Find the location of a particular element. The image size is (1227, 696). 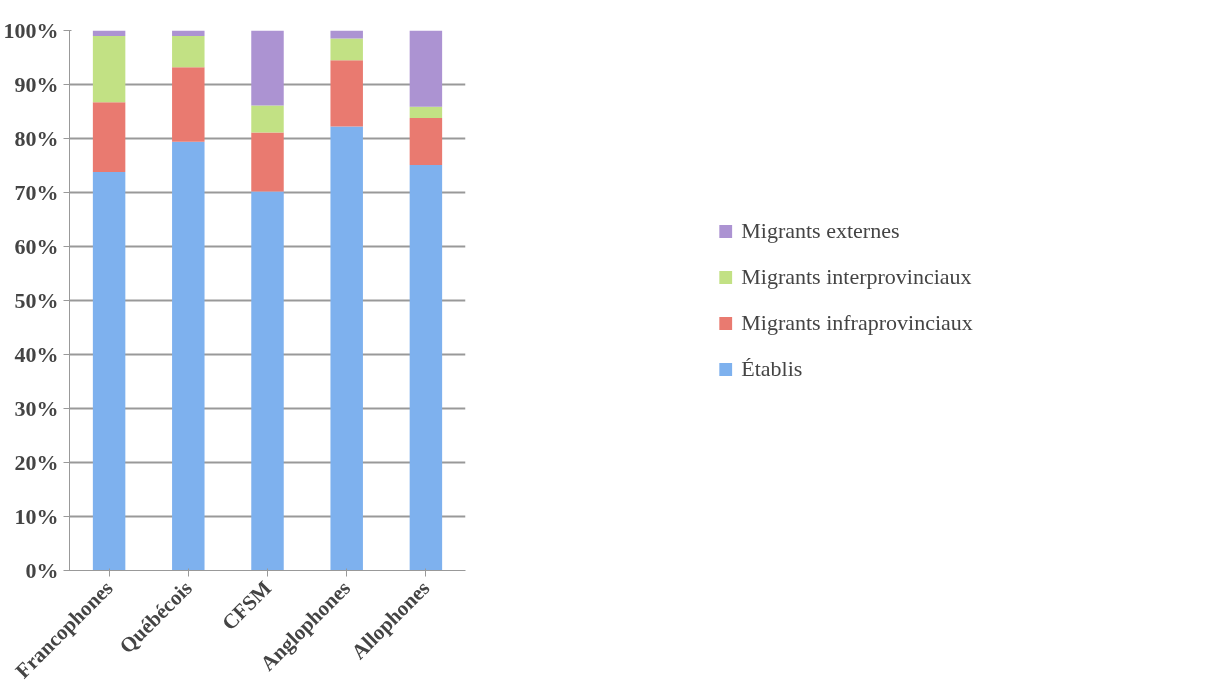

y-tick-label: 10% is located at coordinates (36, 516).